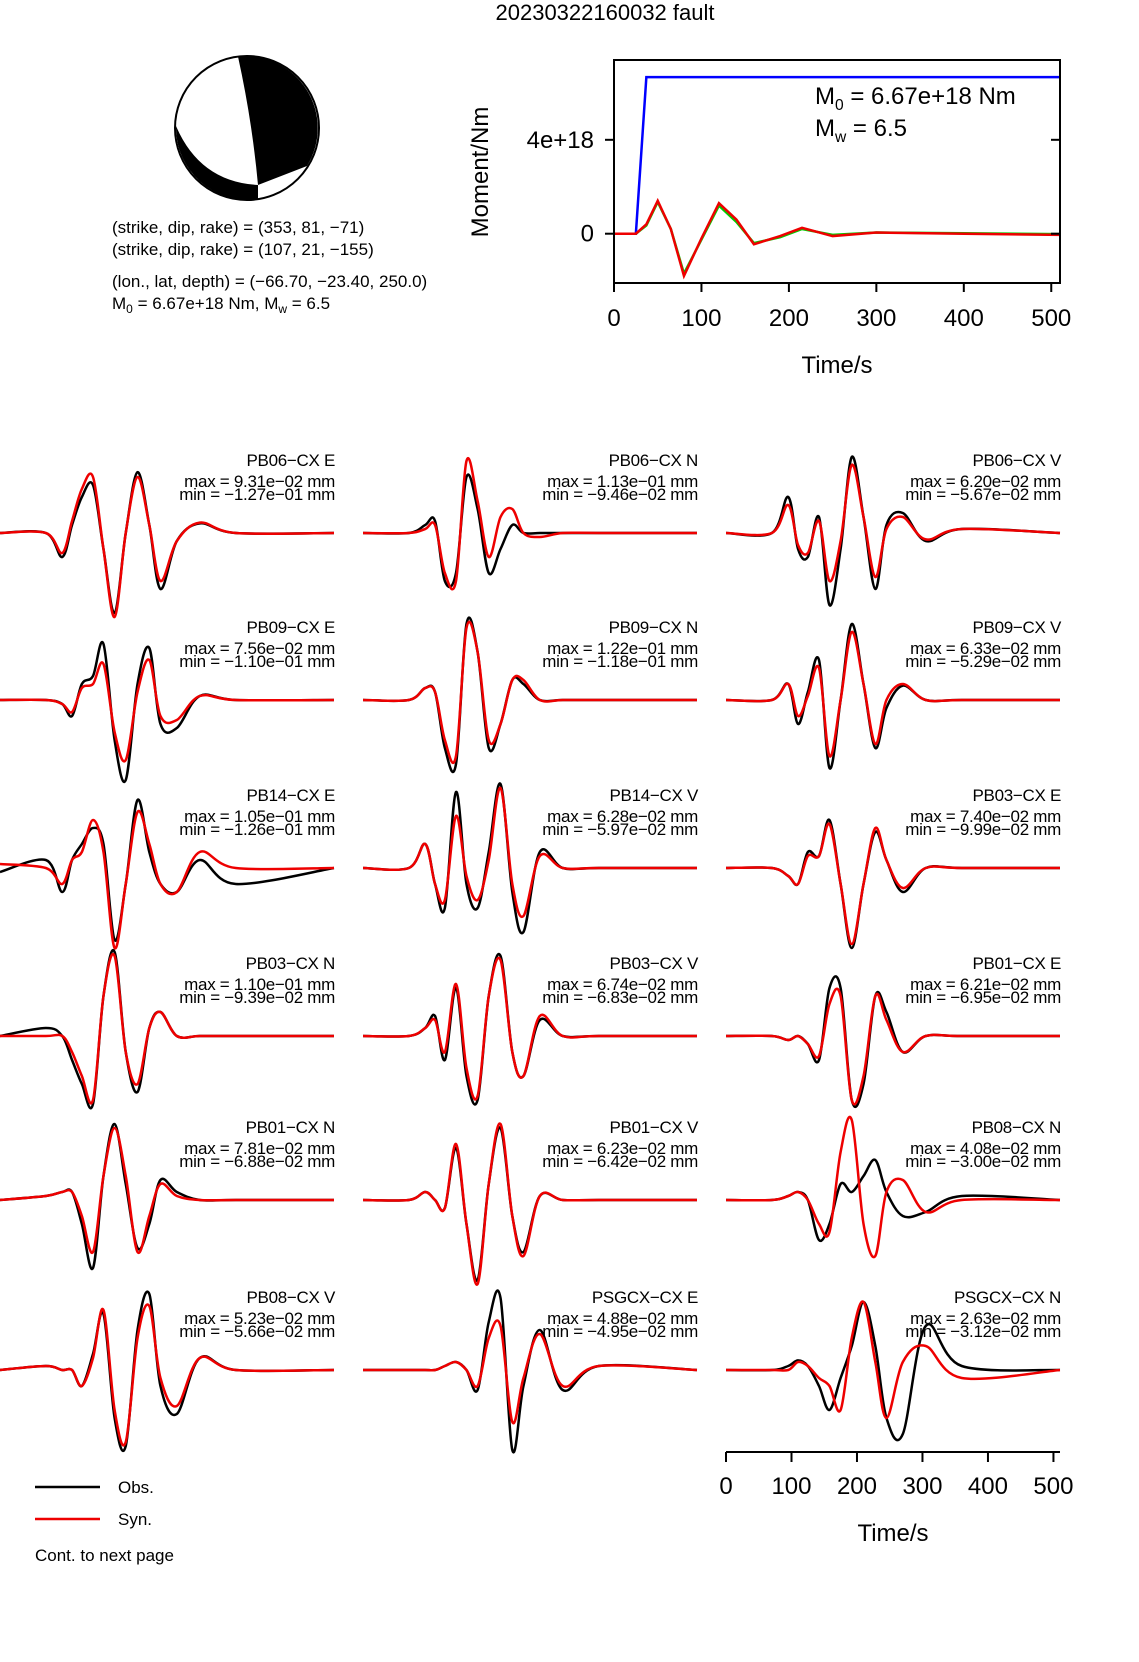 Image resolution: width=1139 pixels, height=1662 pixels. What do you see at coordinates (1017, 963) in the screenshot?
I see `station-label: PB01−CX E` at bounding box center [1017, 963].